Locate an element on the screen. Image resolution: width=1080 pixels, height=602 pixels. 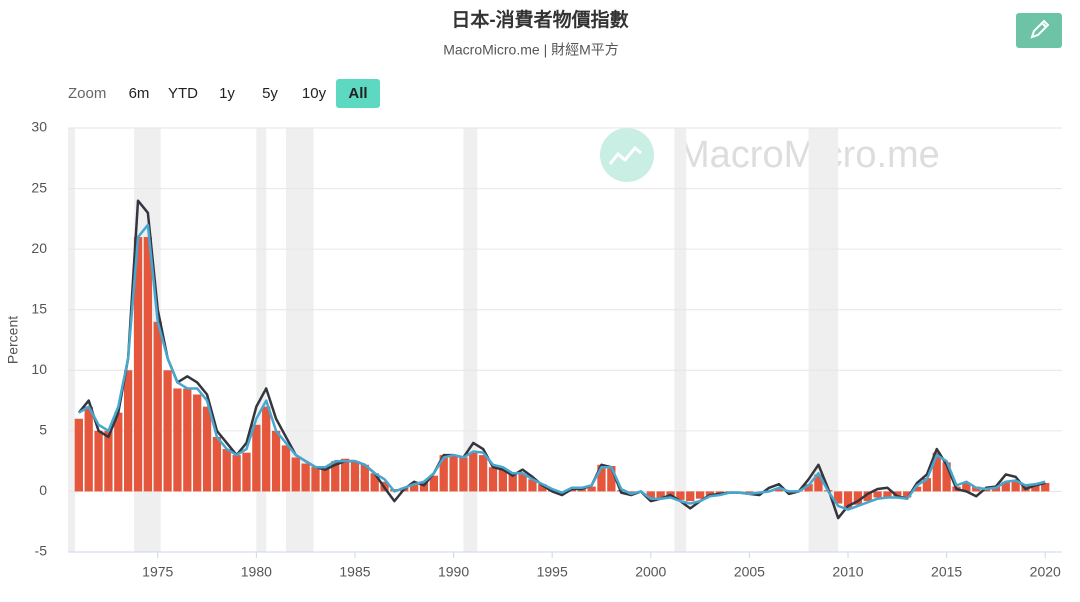
x-tick-label: 2015 is located at coordinates (946, 572).